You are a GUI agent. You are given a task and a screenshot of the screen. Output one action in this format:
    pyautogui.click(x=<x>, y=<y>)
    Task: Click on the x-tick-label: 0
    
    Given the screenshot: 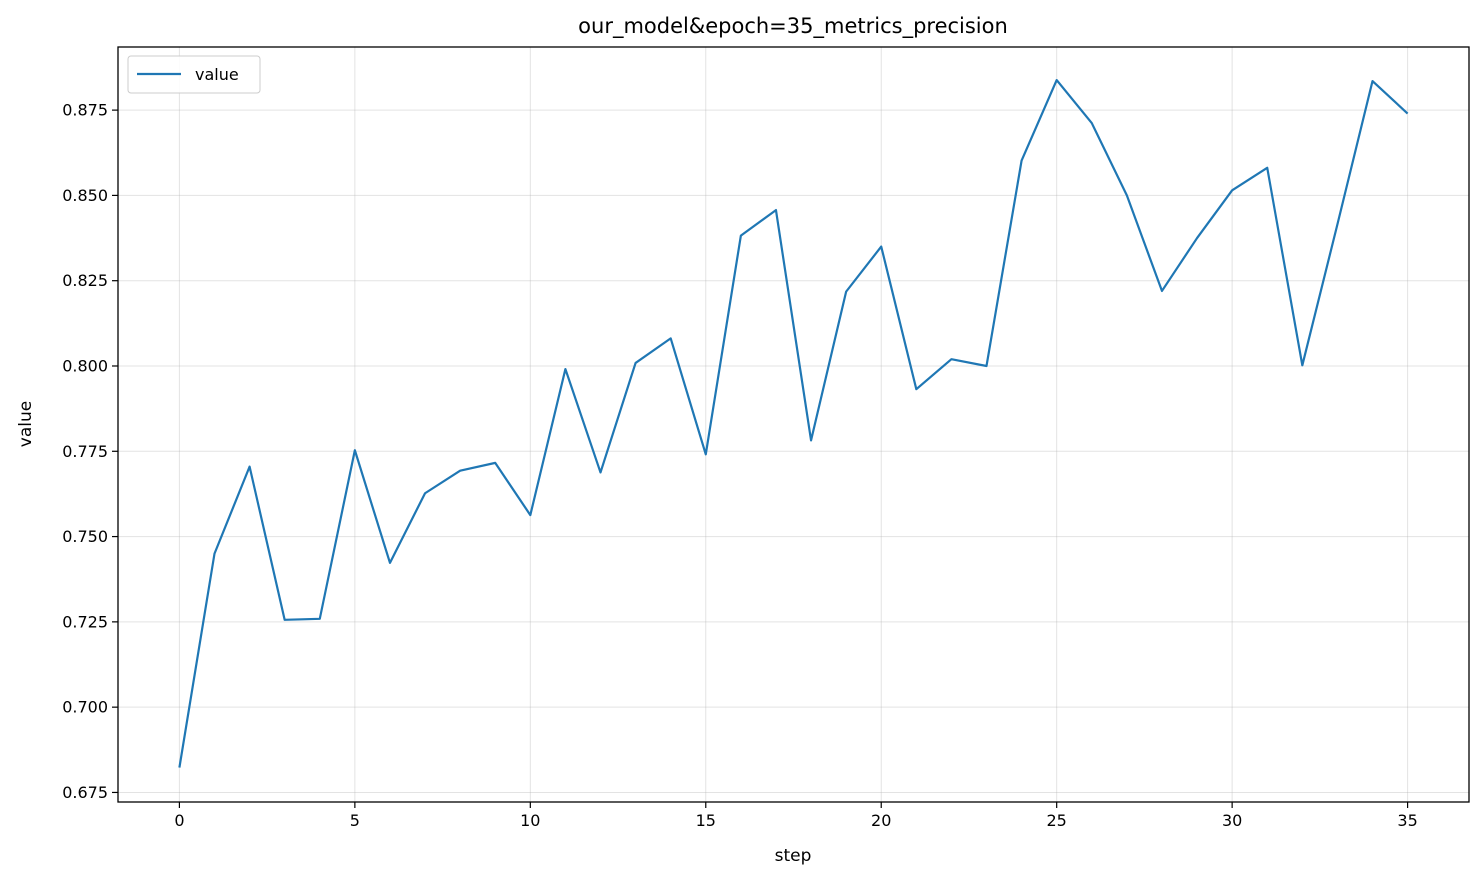 What is the action you would take?
    pyautogui.click(x=179, y=820)
    